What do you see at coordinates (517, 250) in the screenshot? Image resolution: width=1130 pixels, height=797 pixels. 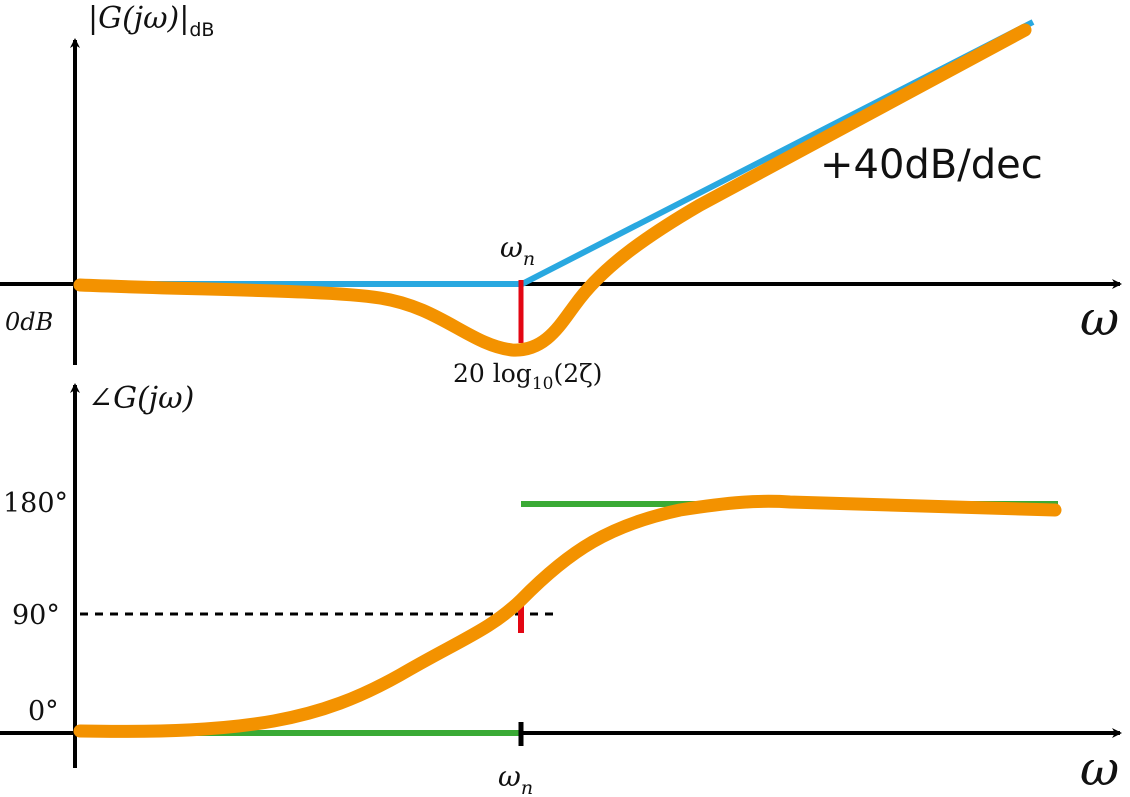 I see `corner-frequency-label: ωn` at bounding box center [517, 250].